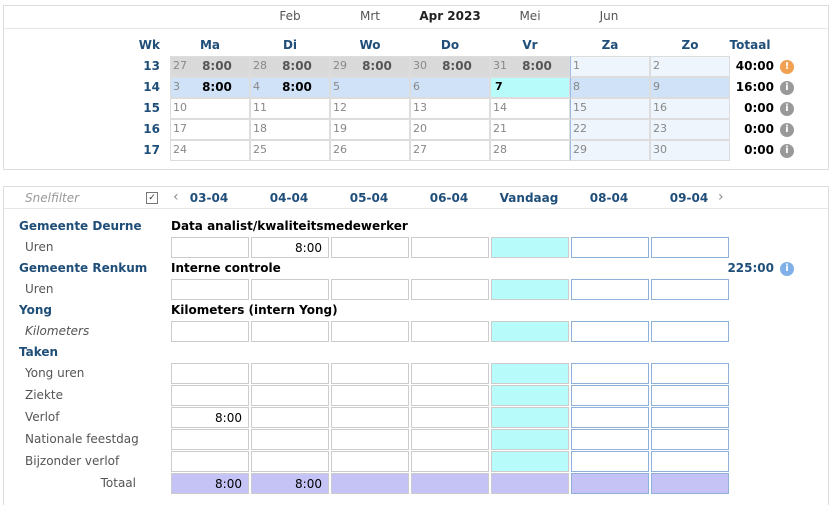  What do you see at coordinates (450, 16) in the screenshot?
I see `month-tab: Apr 2023` at bounding box center [450, 16].